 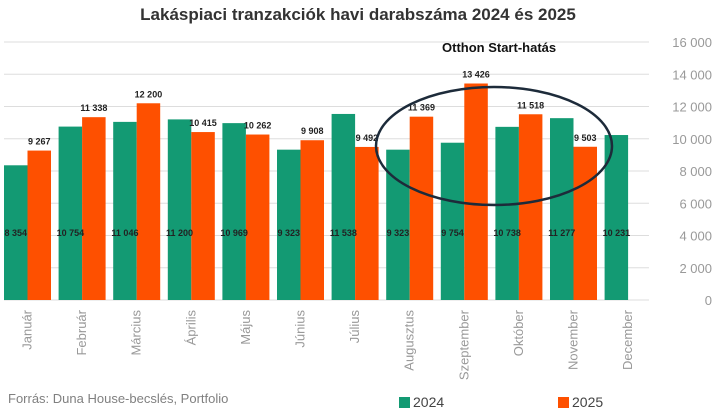 What do you see at coordinates (588, 402) in the screenshot?
I see `legend-label-2025: 2025` at bounding box center [588, 402].